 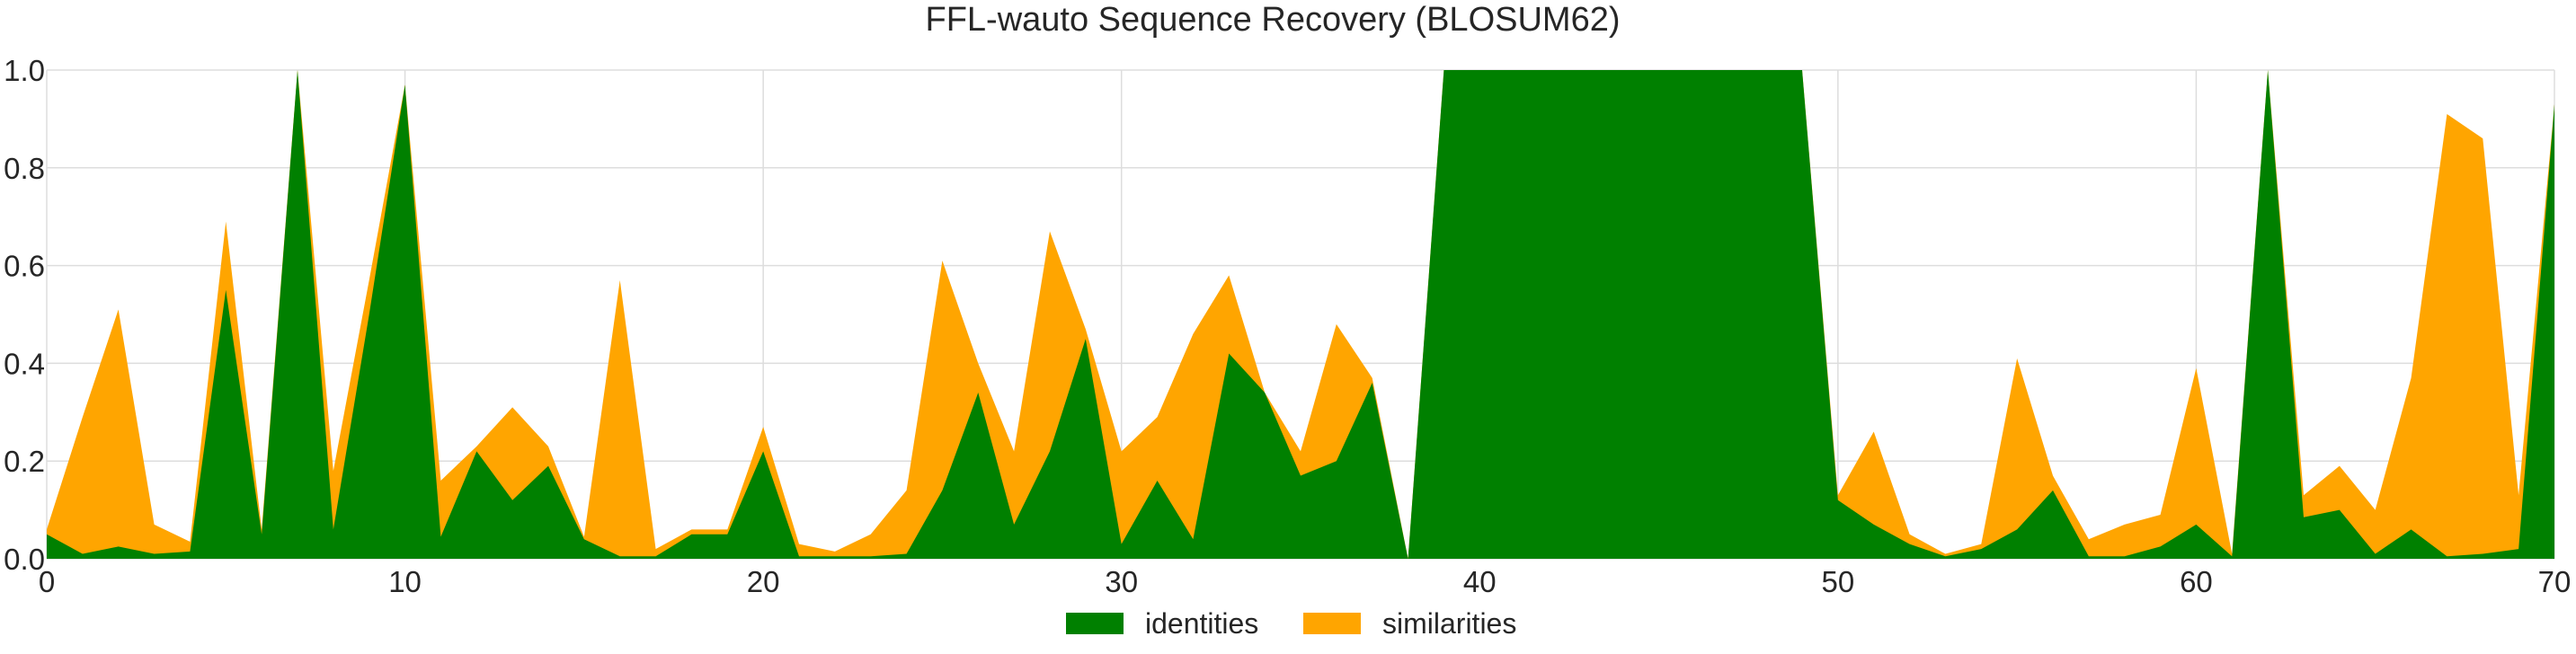 I want to click on y-tick-label: 0.0, so click(x=24, y=559).